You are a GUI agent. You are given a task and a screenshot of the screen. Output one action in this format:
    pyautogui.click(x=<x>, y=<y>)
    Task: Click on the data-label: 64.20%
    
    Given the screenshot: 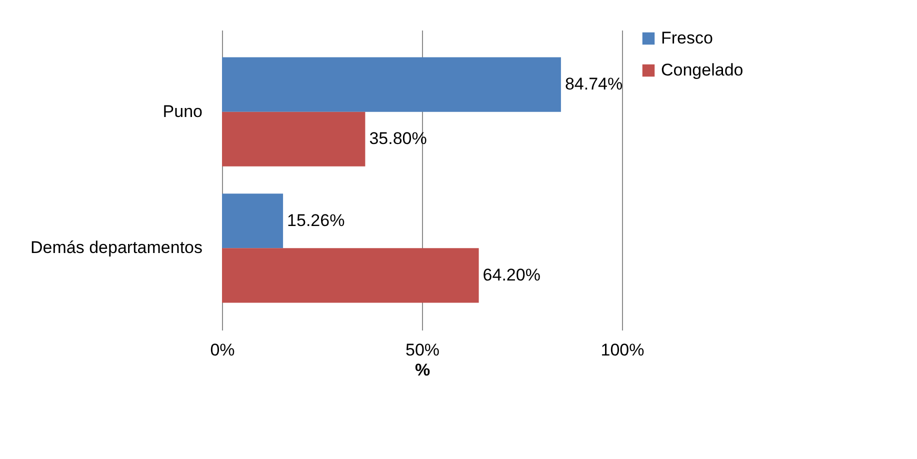 What is the action you would take?
    pyautogui.click(x=511, y=274)
    